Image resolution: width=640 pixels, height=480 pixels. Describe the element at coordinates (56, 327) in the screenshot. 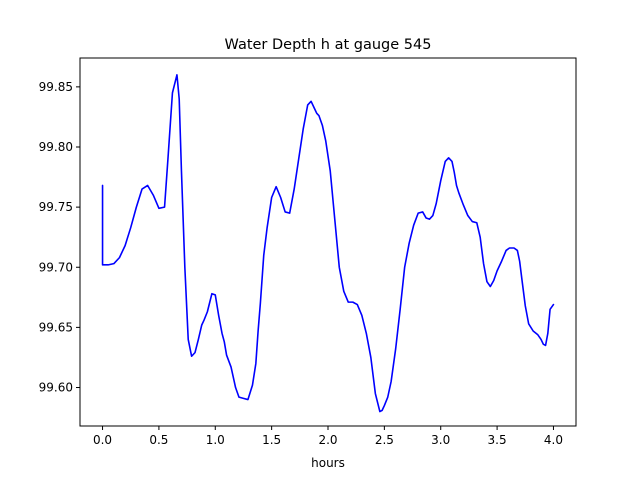

I see `y-tick-label: 99.65` at that location.